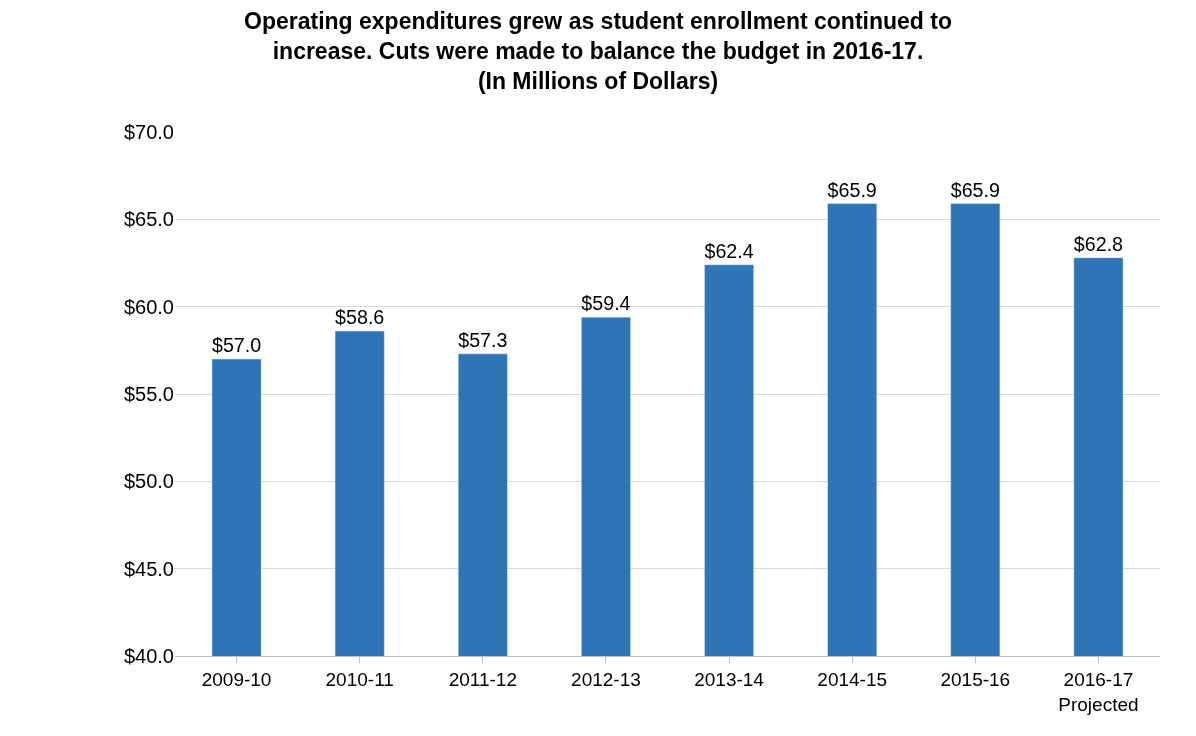 The image size is (1196, 736). What do you see at coordinates (148, 656) in the screenshot?
I see `y-tick-label: $40.0` at bounding box center [148, 656].